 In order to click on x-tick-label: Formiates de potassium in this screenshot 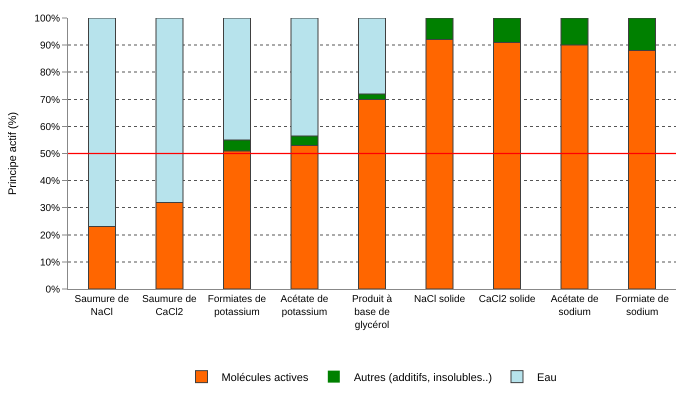, I will do `click(237, 306)`.